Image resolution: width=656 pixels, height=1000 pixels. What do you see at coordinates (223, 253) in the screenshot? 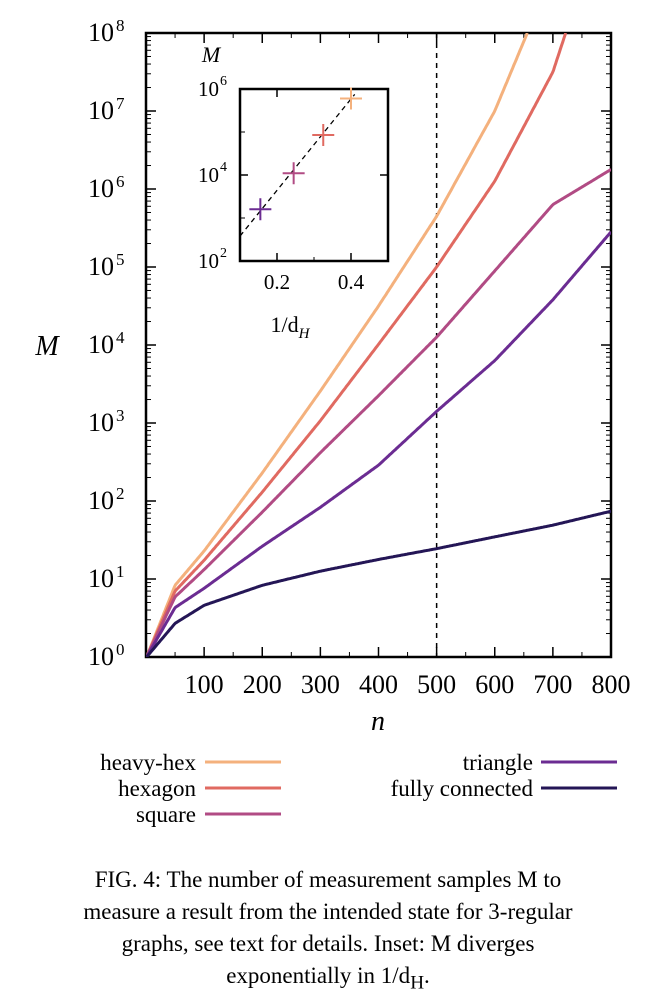
I see `inset-y-tick-exponent: 2` at bounding box center [223, 253].